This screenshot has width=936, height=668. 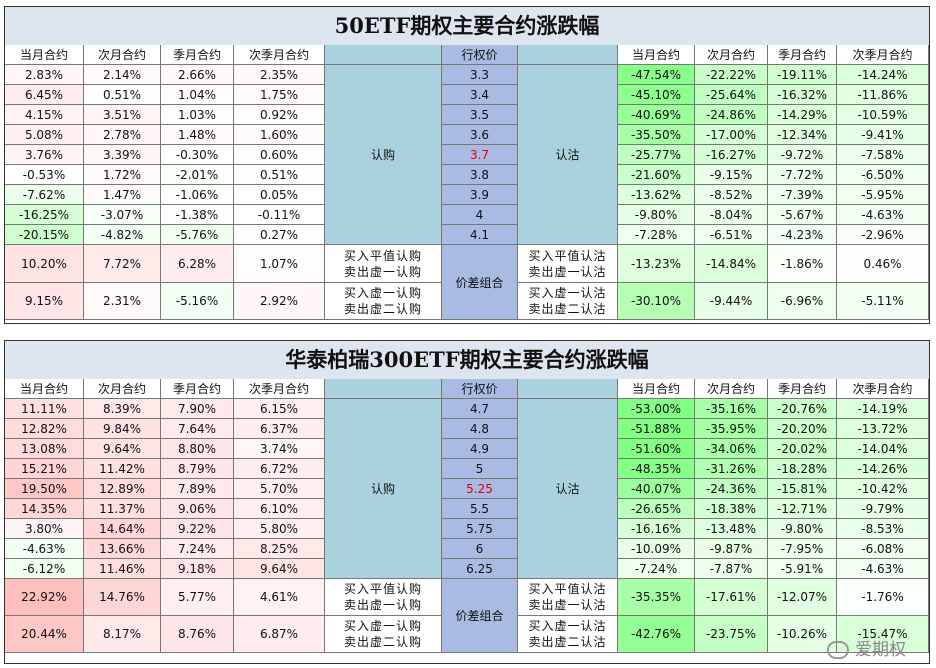 I want to click on put-change-cell: -45.10%, so click(x=656, y=95).